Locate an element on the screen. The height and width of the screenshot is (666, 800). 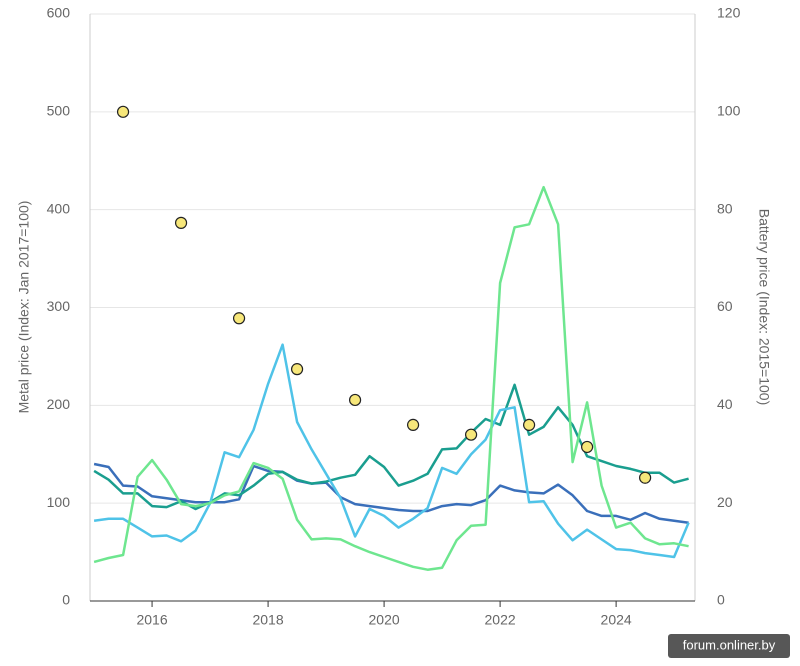
y2-tick-label: 0 is located at coordinates (721, 600).